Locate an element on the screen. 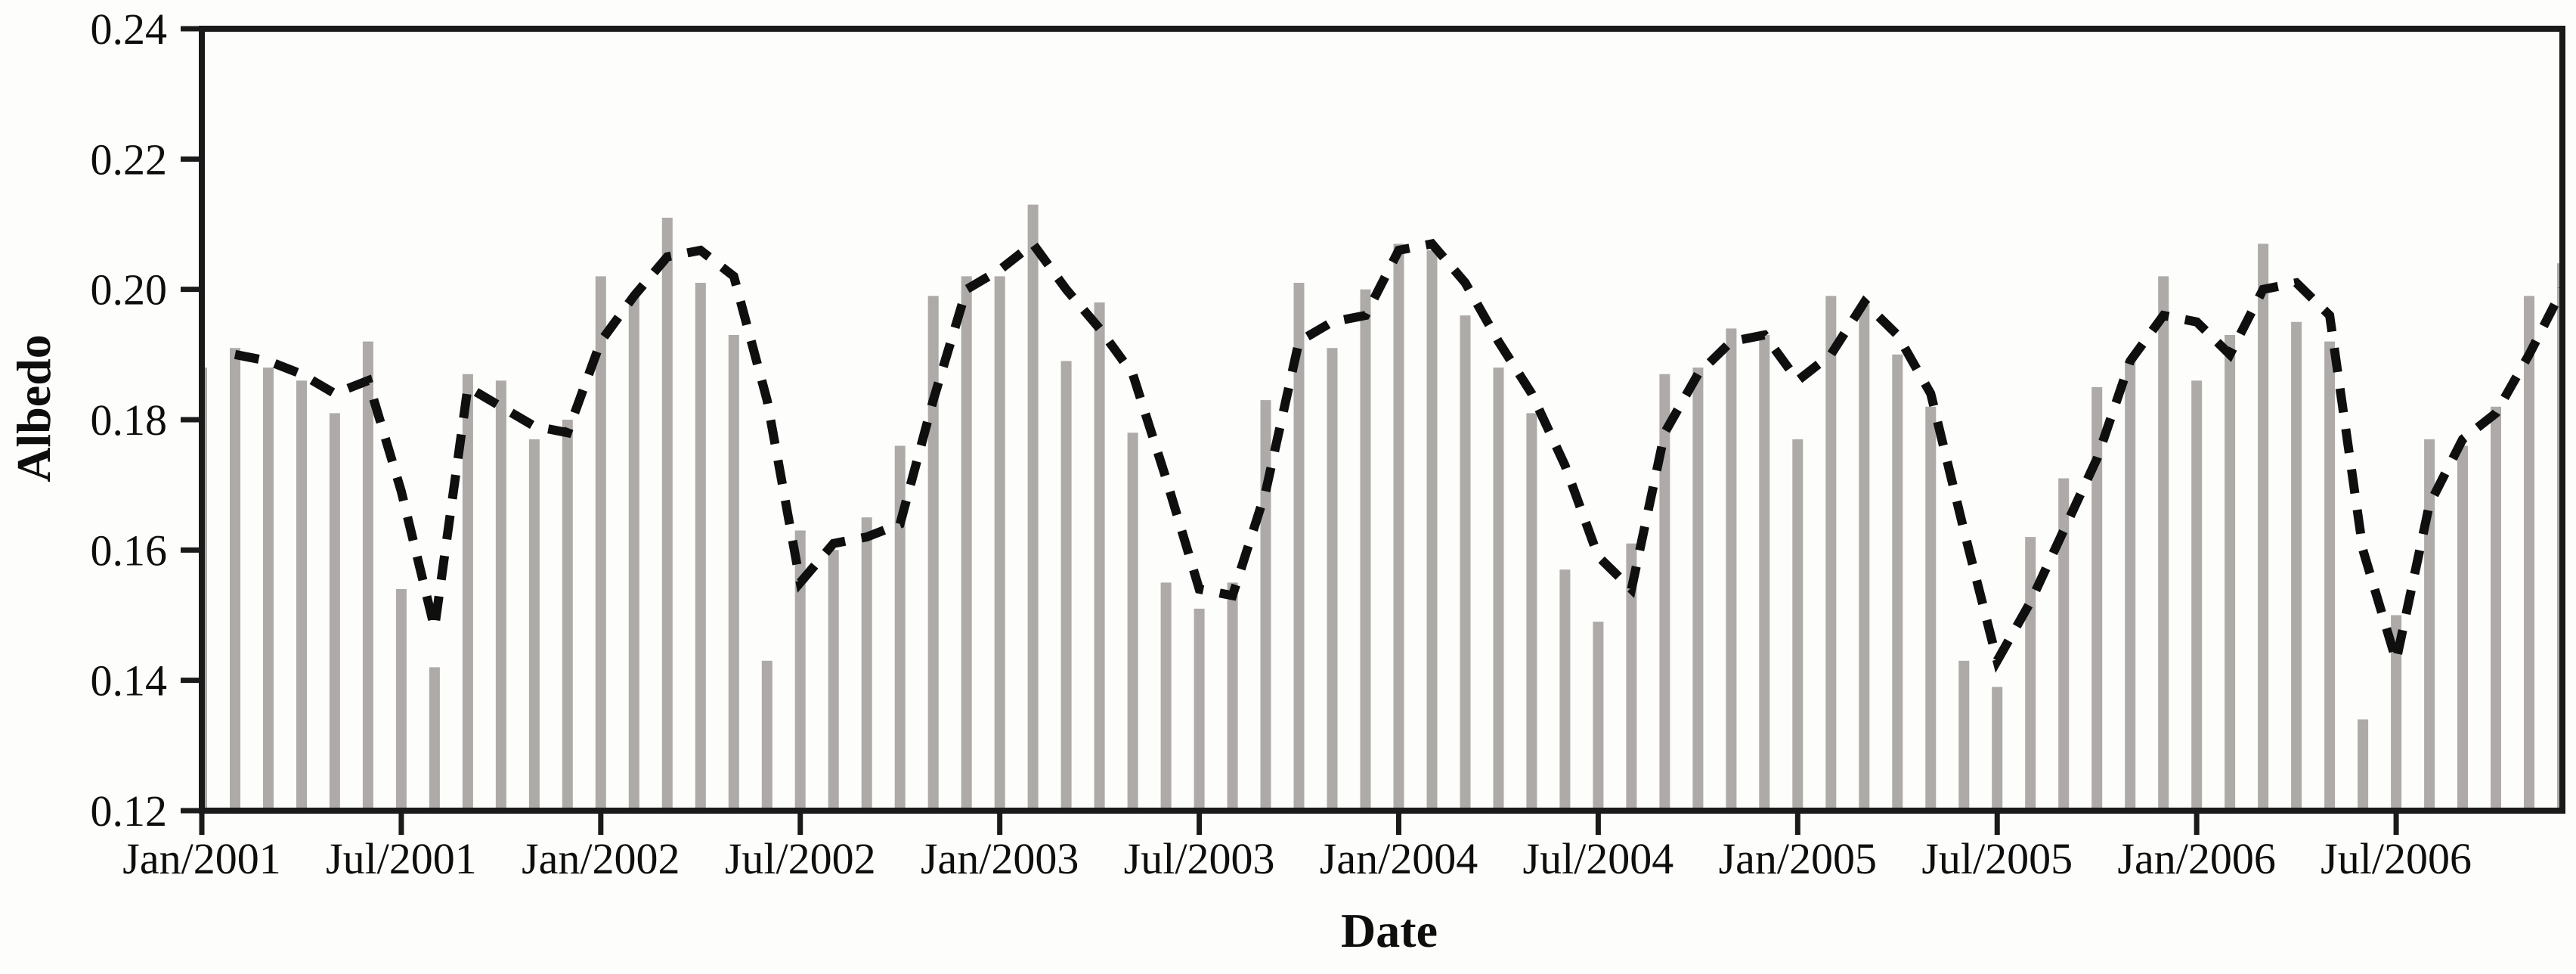  y-tick-label: 0.24 is located at coordinates (129, 30).